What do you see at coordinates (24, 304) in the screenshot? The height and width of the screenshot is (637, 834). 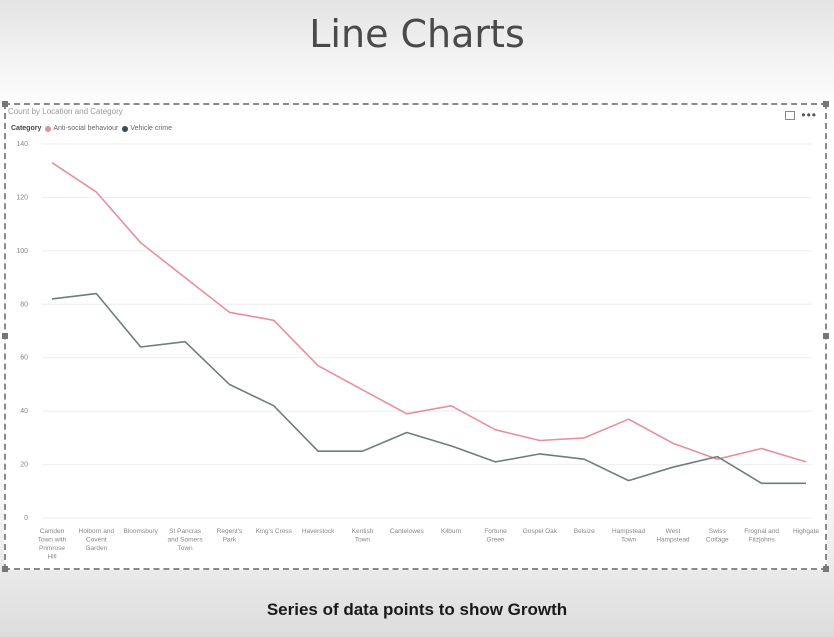 I see `y-tick-label: 80` at bounding box center [24, 304].